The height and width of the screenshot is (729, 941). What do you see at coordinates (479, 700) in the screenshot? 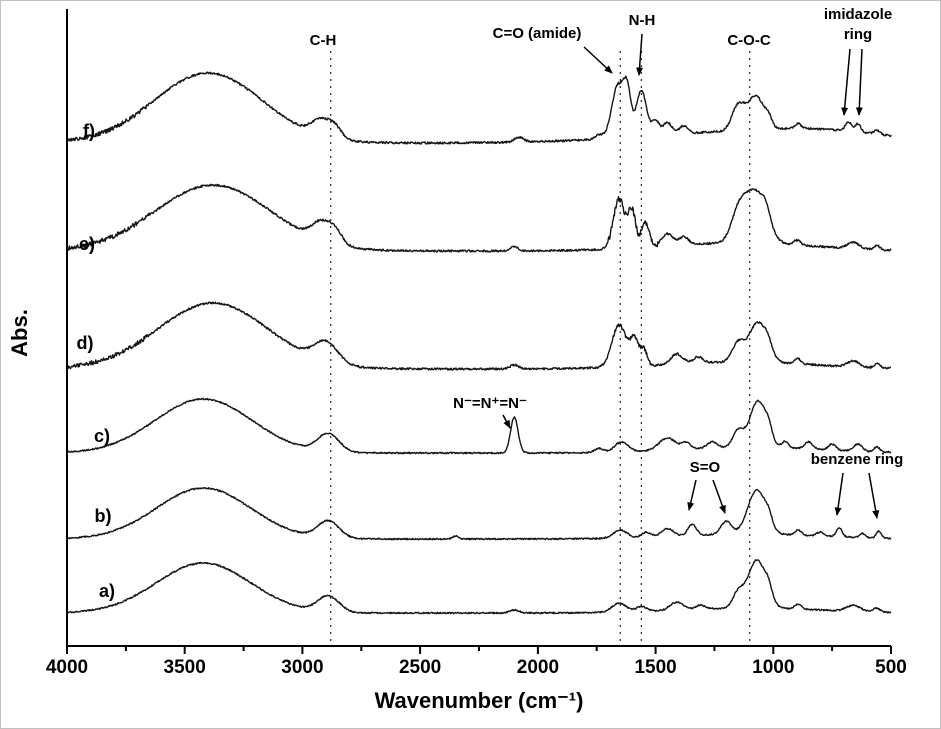
I see `x-axis-title: Wavenumber (cm⁻¹)` at bounding box center [479, 700].